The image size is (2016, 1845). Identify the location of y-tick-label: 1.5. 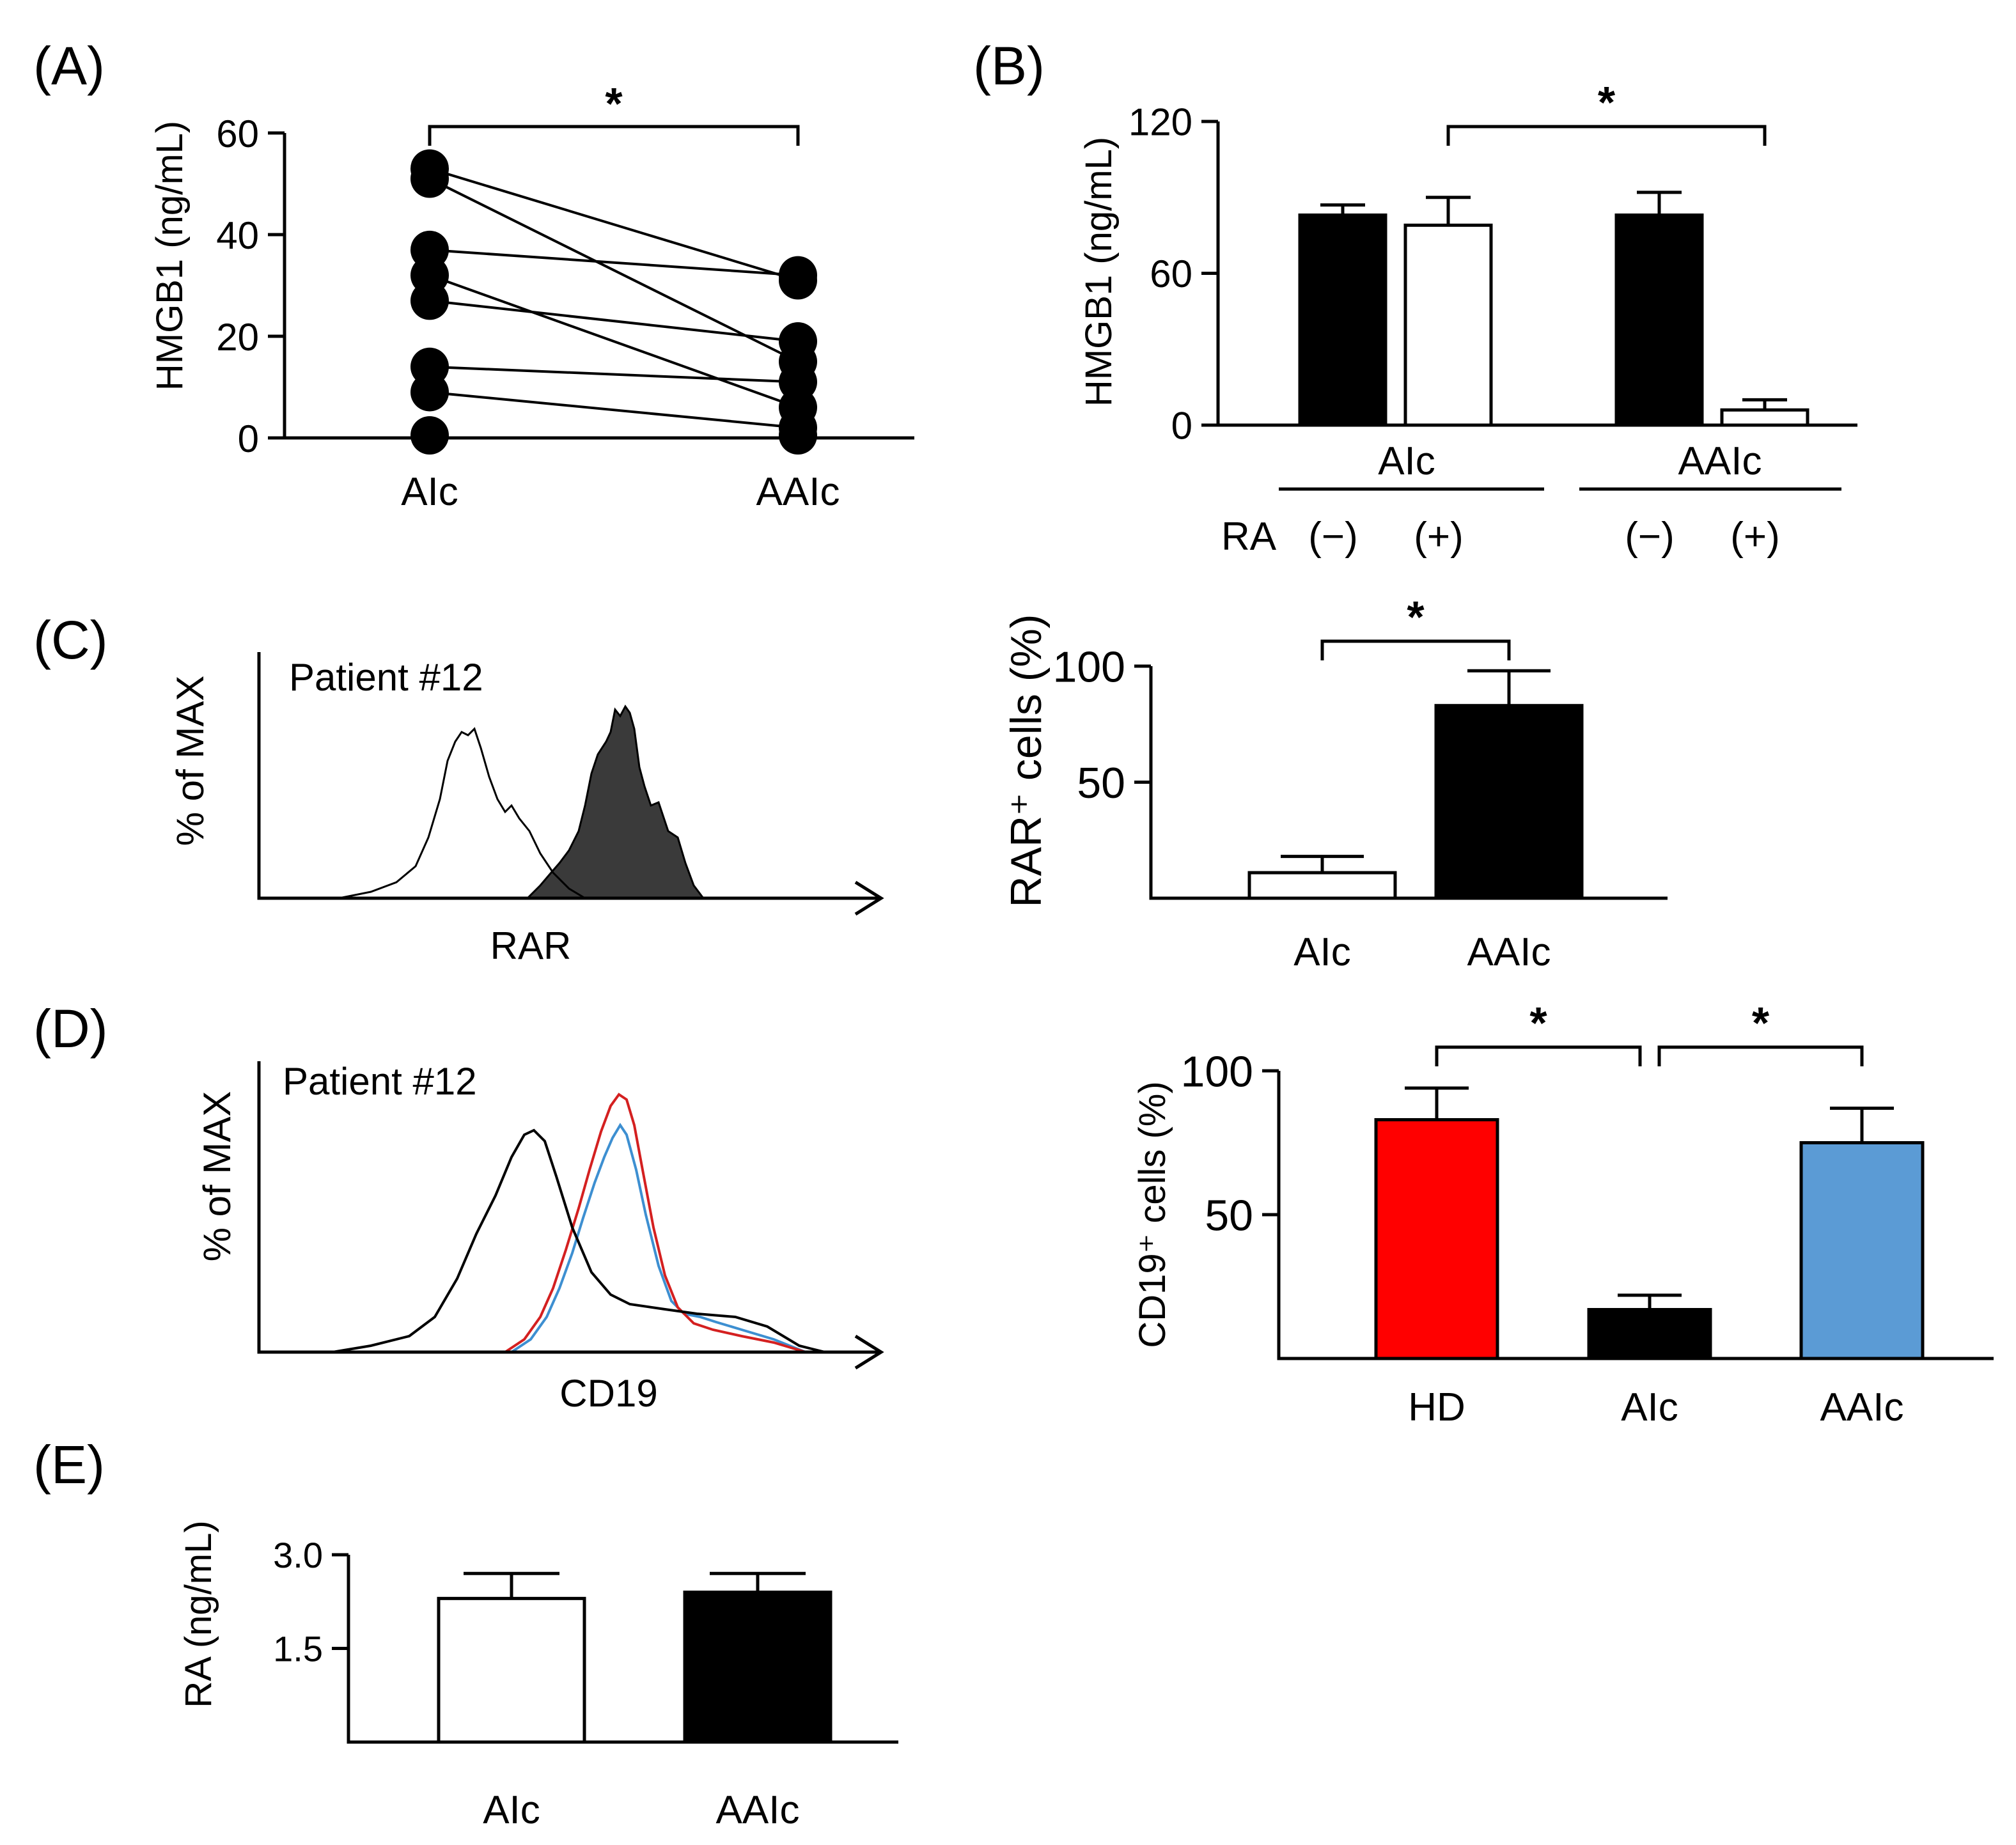
(298, 1649).